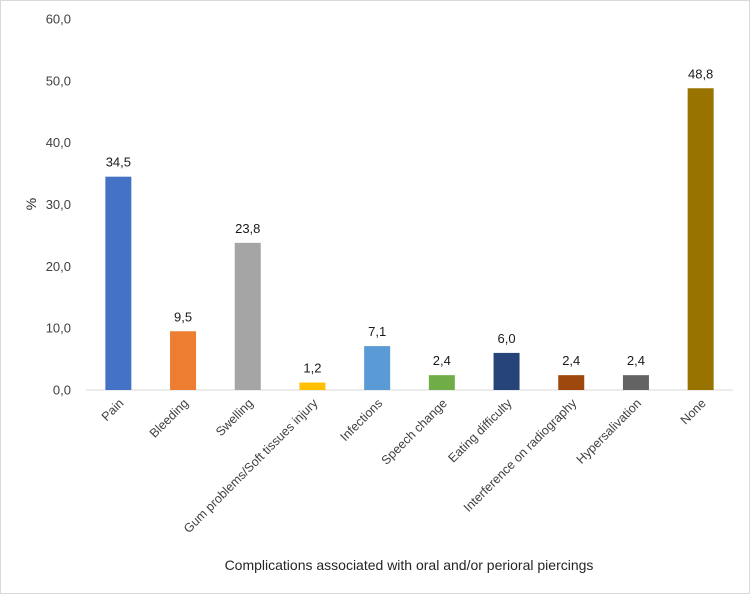 Image resolution: width=750 pixels, height=595 pixels. Describe the element at coordinates (58, 328) in the screenshot. I see `y-tick-label: 10,0` at that location.